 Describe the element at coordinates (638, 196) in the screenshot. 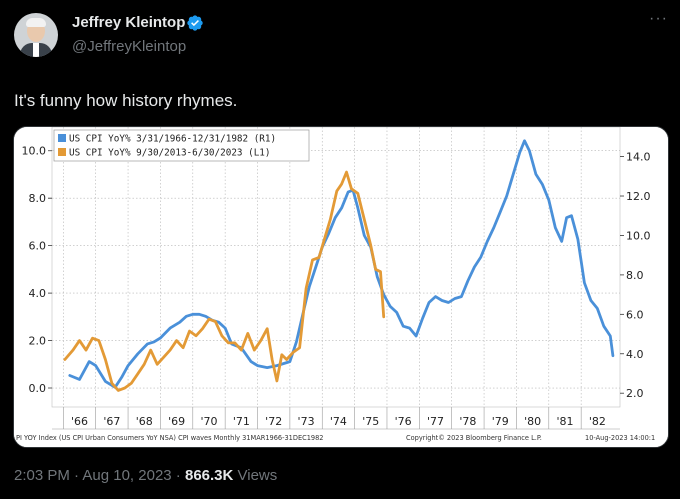

I see `right-axis-tick-label: 12.0` at that location.